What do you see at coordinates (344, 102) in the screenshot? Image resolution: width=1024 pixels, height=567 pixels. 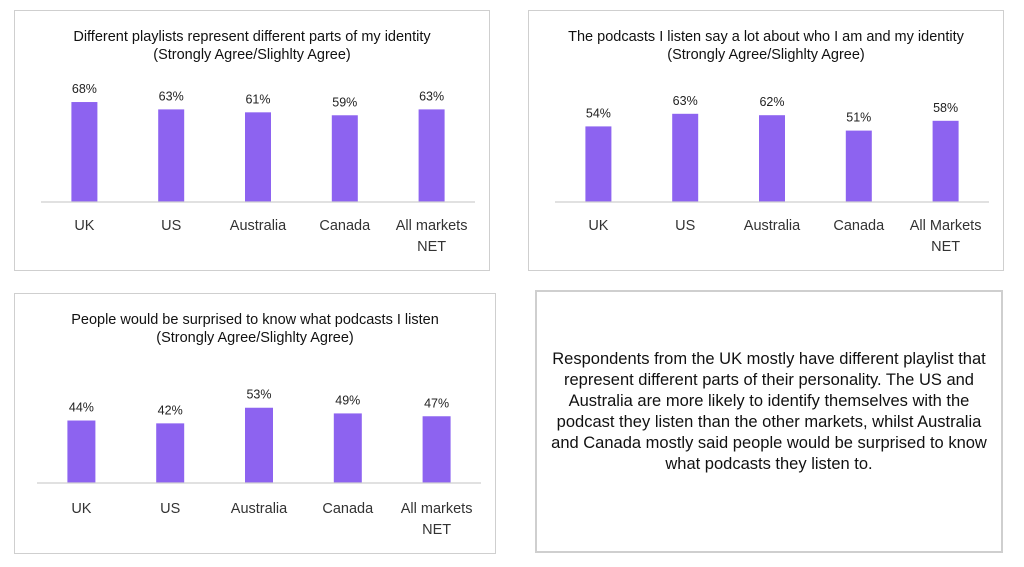 I see `data-label: 59%` at bounding box center [344, 102].